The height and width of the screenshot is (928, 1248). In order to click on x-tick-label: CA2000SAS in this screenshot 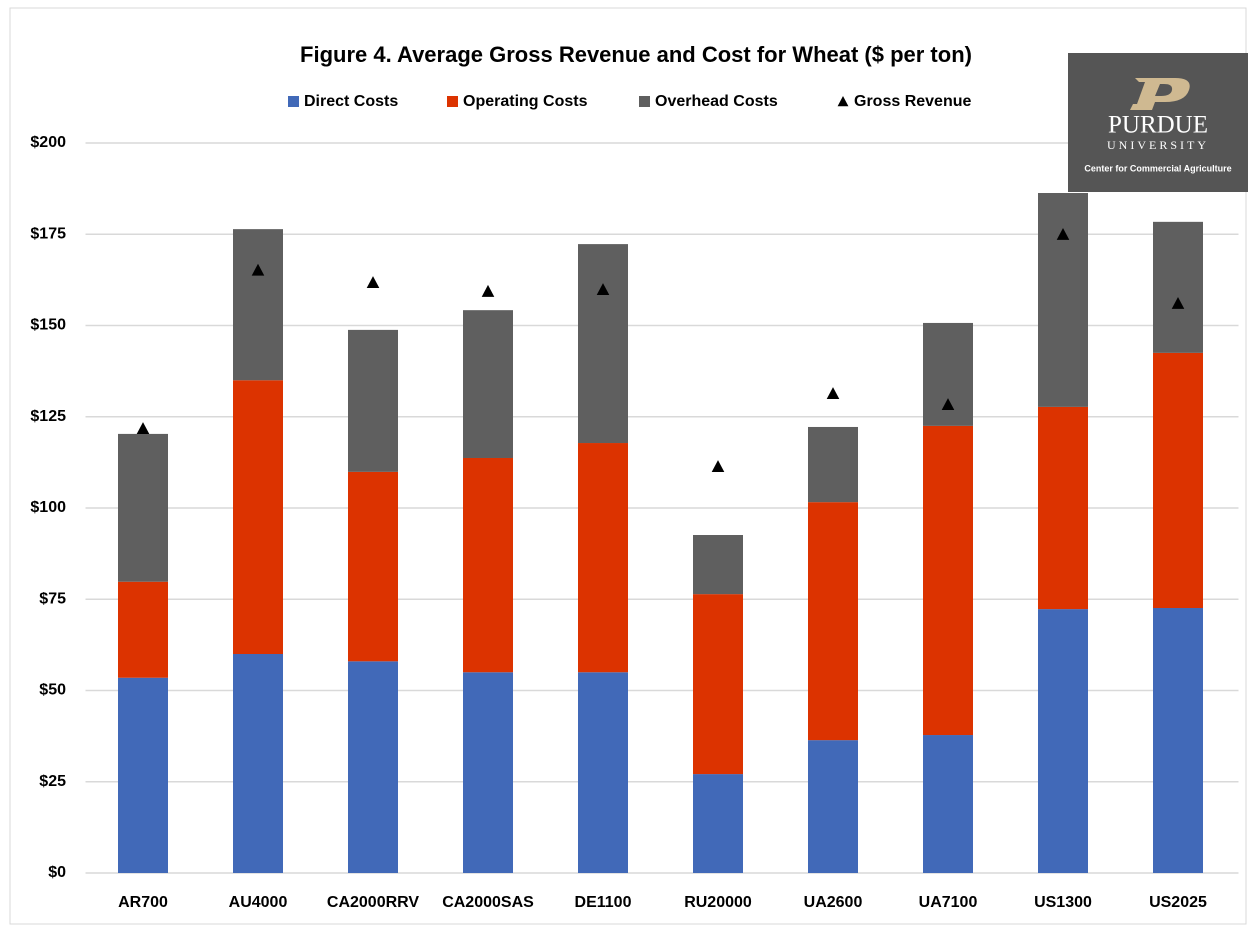, I will do `click(488, 902)`.